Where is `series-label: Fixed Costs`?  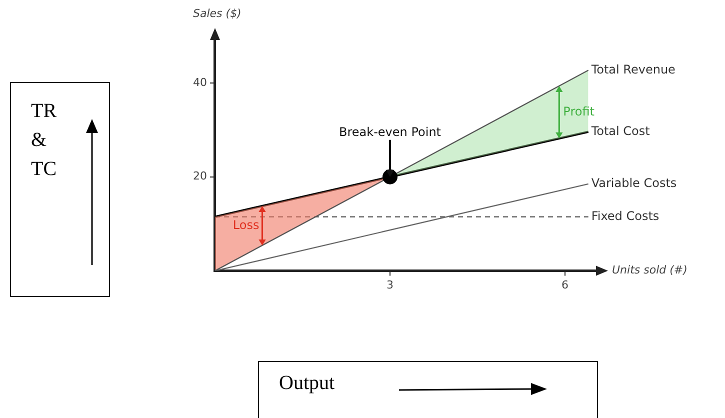 series-label: Fixed Costs is located at coordinates (625, 215).